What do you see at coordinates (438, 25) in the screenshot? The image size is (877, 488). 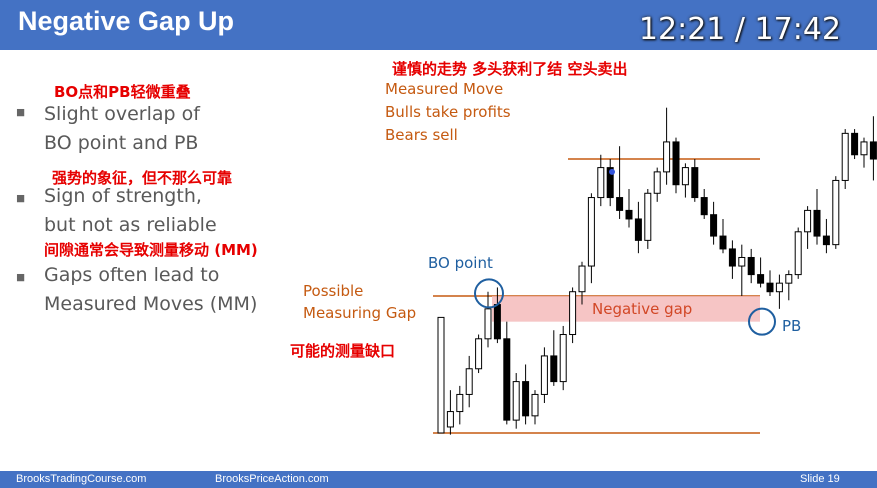 I see `slide-header: Negative Gap Up 12:21 / 17:42` at bounding box center [438, 25].